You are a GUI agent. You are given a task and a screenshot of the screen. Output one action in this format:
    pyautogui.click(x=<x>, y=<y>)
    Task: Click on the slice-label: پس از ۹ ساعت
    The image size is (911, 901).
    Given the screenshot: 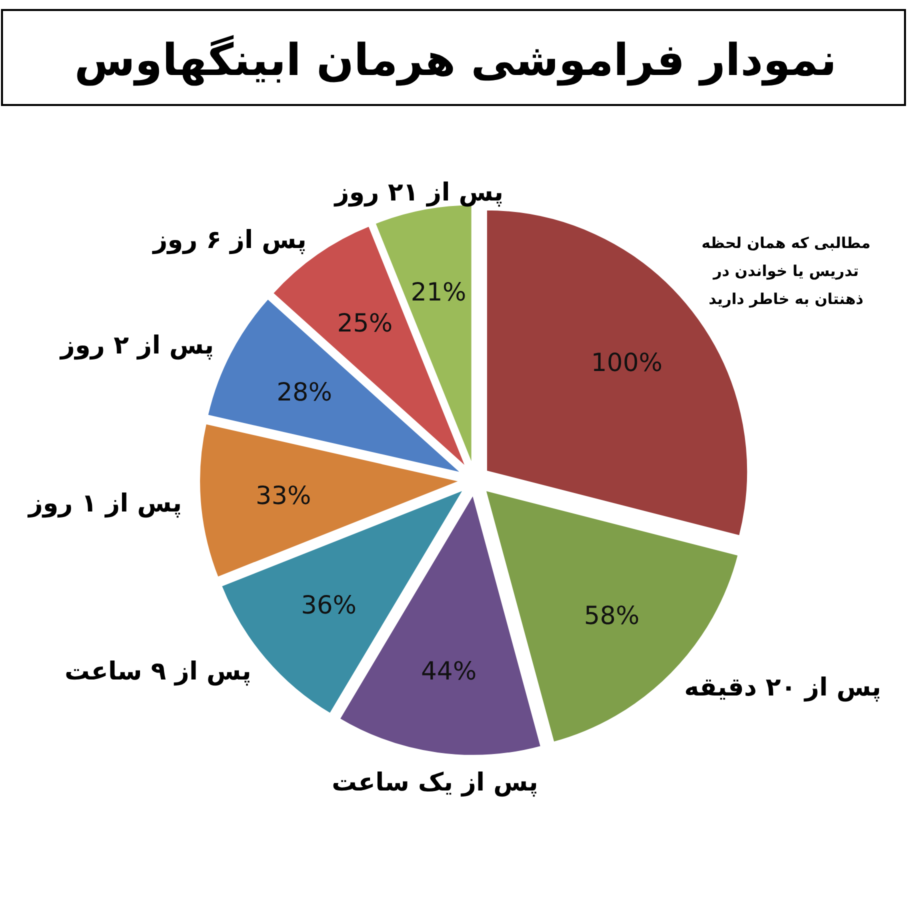 What is the action you would take?
    pyautogui.click(x=158, y=671)
    